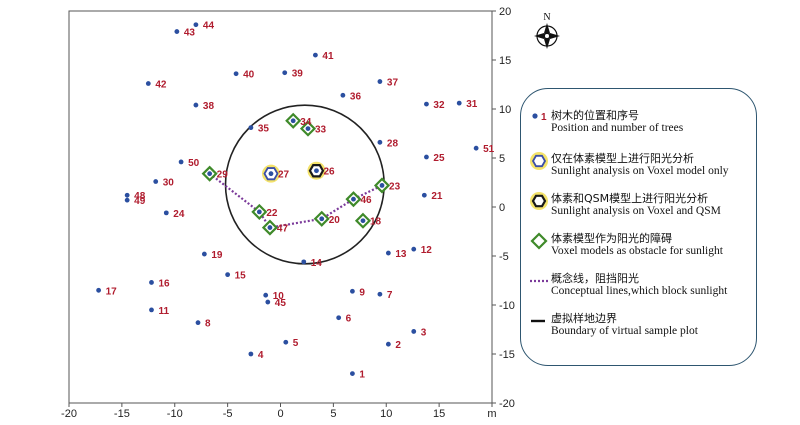 The image size is (800, 425). I want to click on tree-label: 34, so click(306, 122).